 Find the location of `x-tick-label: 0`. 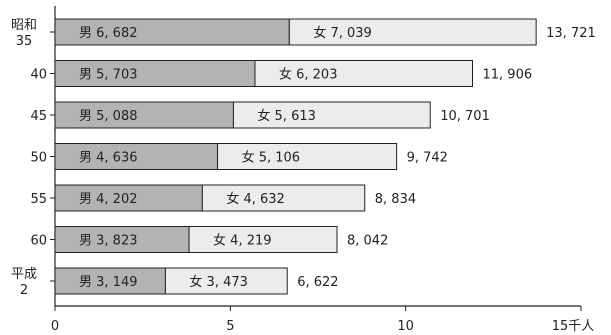

x-tick-label: 0 is located at coordinates (55, 326).